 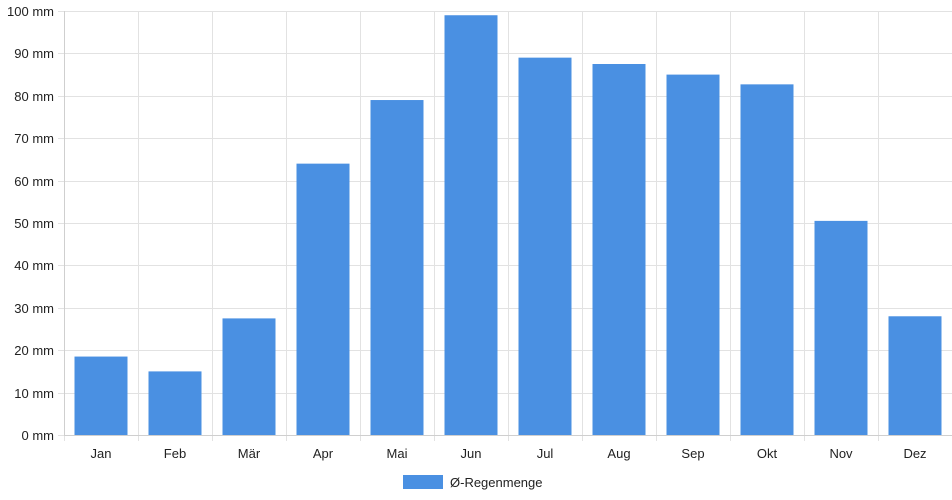 I want to click on x-tick-label: Apr, so click(x=323, y=453).